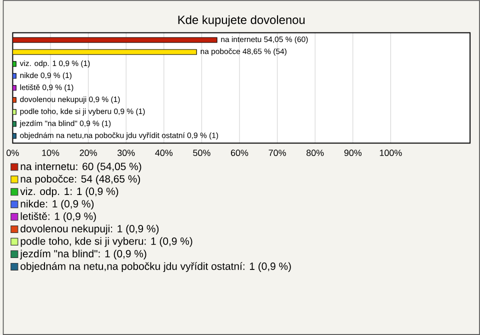 This screenshot has height=335, width=480. I want to click on legend-label: objednám na netu,na pobočku jdu vyřídit ostatní: 1 (0,9 %), so click(155, 267).